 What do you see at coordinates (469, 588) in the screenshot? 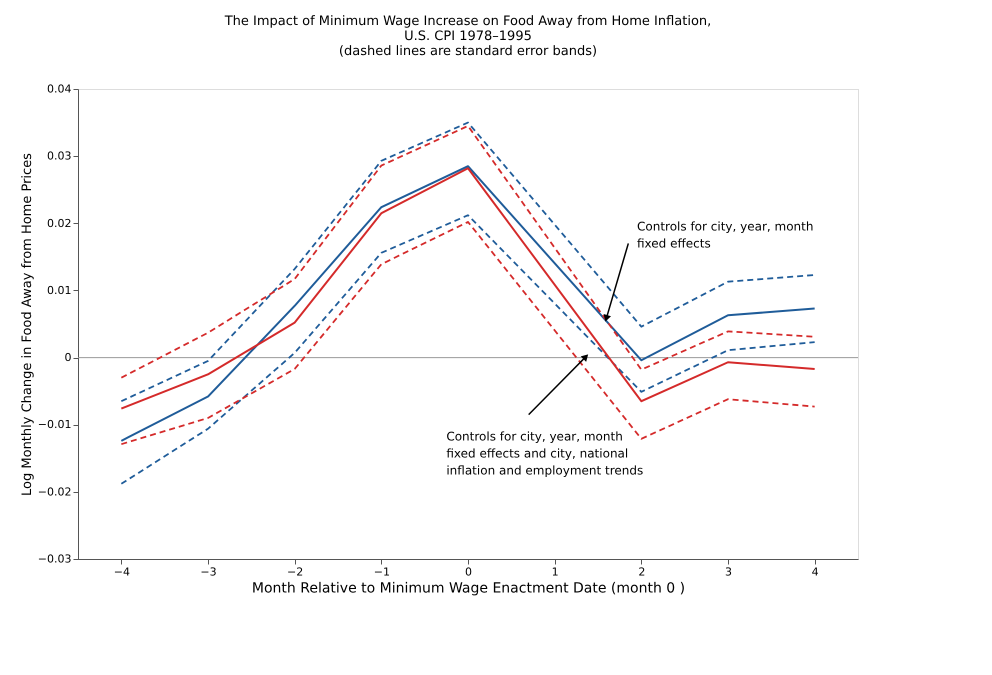
I see `x-axis-title: Month Relative to Minimum Wage Enactment Date (month 0 )` at bounding box center [469, 588].